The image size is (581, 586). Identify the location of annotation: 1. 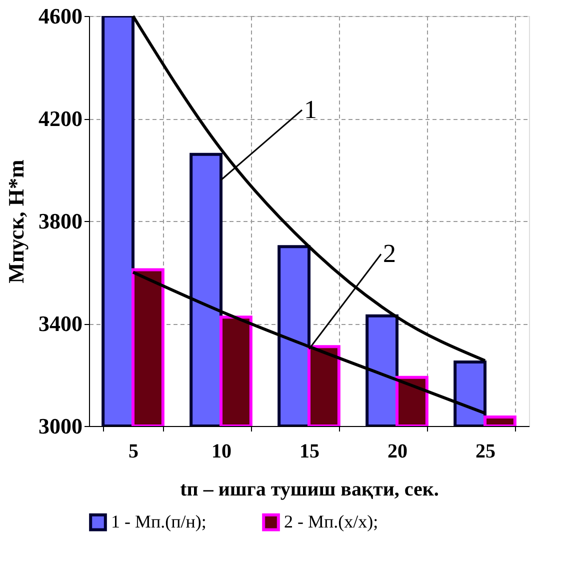
(310, 109).